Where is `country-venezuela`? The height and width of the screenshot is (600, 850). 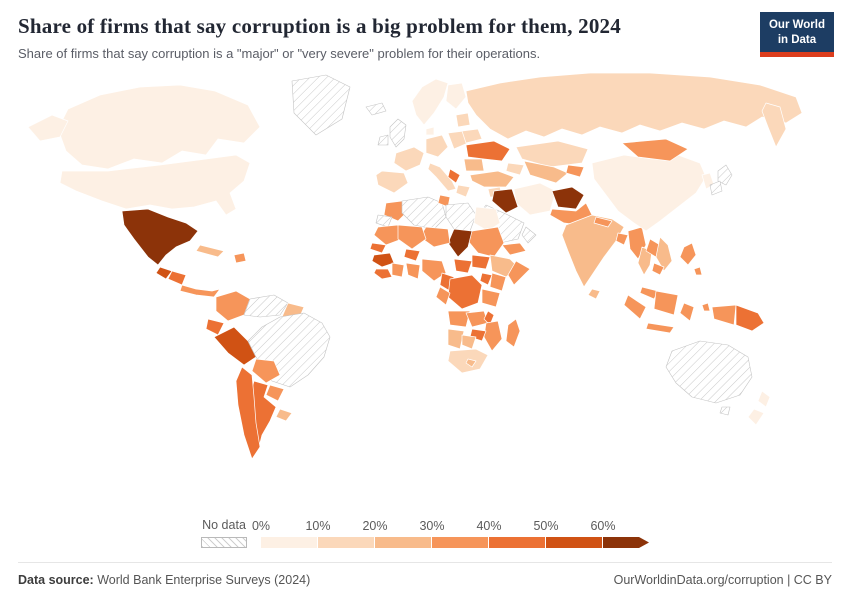 country-venezuela is located at coordinates (266, 306).